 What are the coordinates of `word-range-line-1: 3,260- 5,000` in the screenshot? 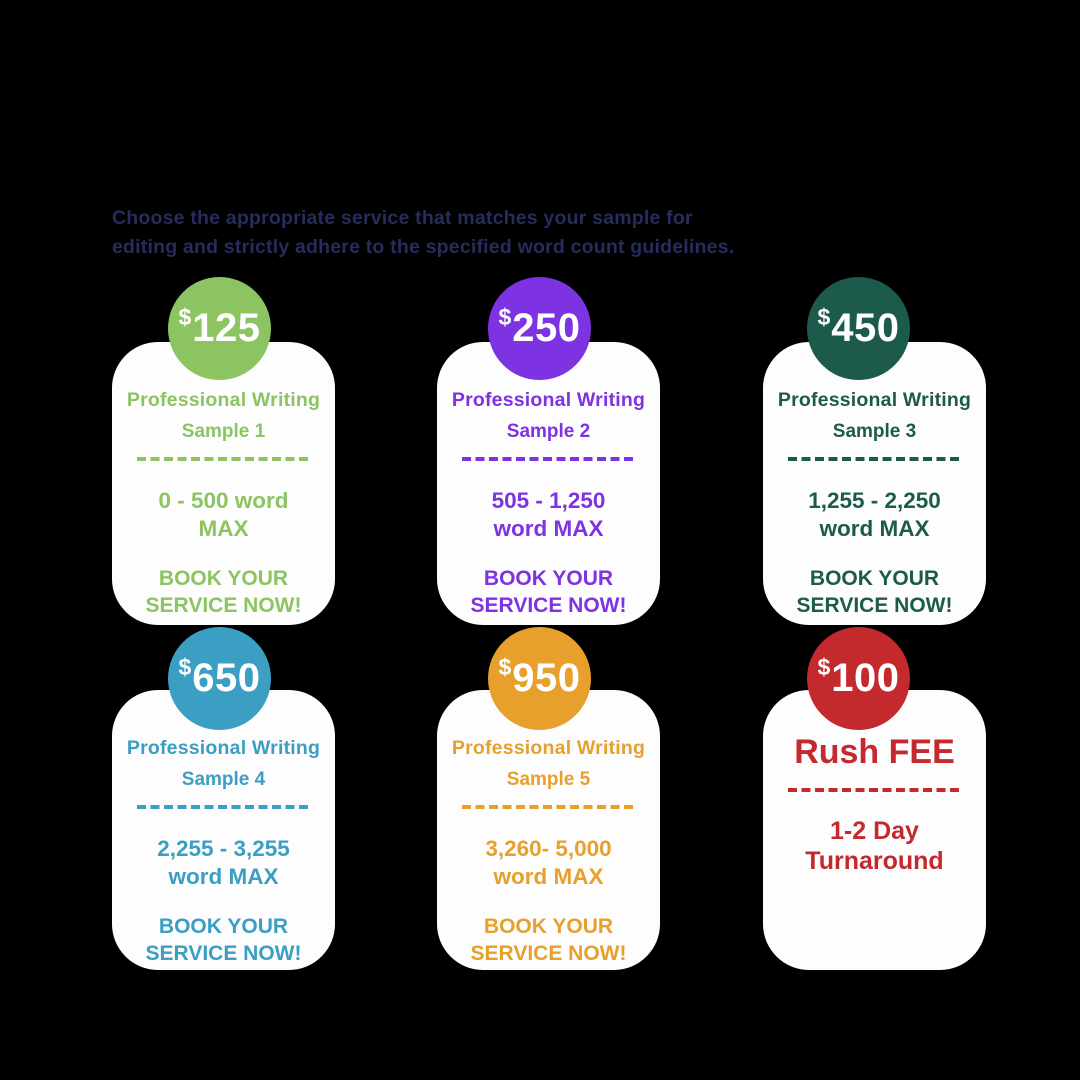 It's located at (548, 848).